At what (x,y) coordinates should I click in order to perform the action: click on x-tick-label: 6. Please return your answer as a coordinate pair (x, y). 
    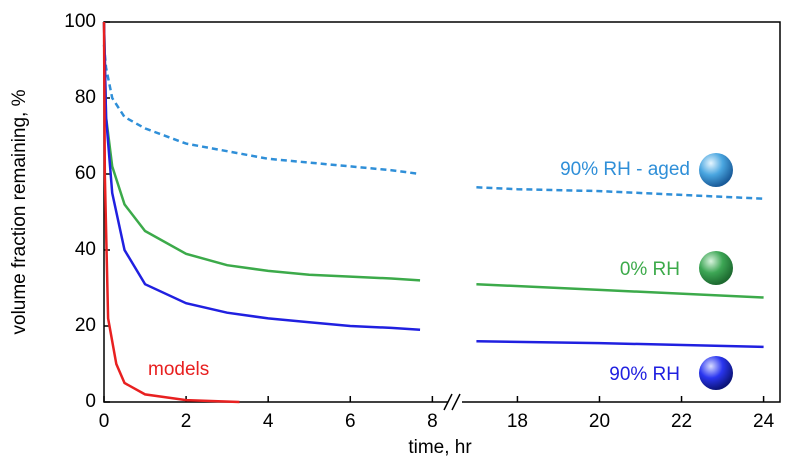
    Looking at the image, I should click on (350, 421).